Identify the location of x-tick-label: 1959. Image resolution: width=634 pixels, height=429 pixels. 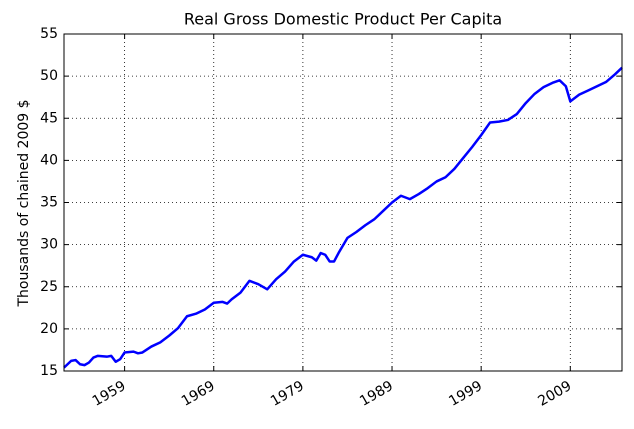
(109, 394).